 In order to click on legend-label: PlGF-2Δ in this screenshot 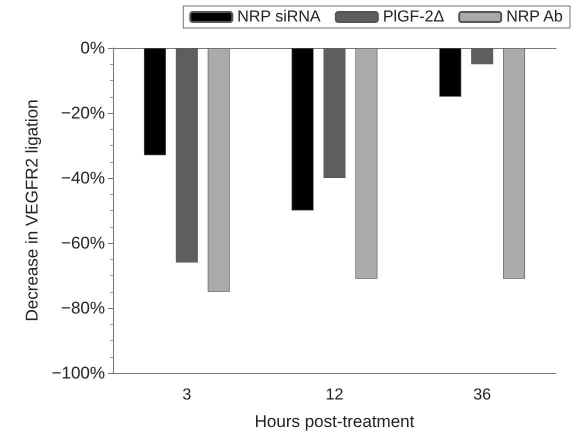, I will do `click(413, 17)`.